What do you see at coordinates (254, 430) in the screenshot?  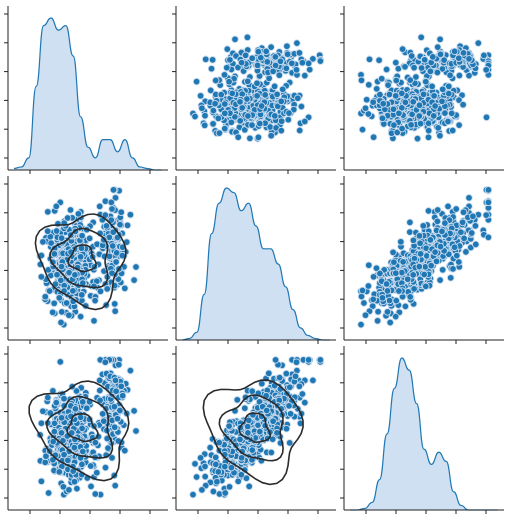 I see `panel-r2-c1` at bounding box center [254, 430].